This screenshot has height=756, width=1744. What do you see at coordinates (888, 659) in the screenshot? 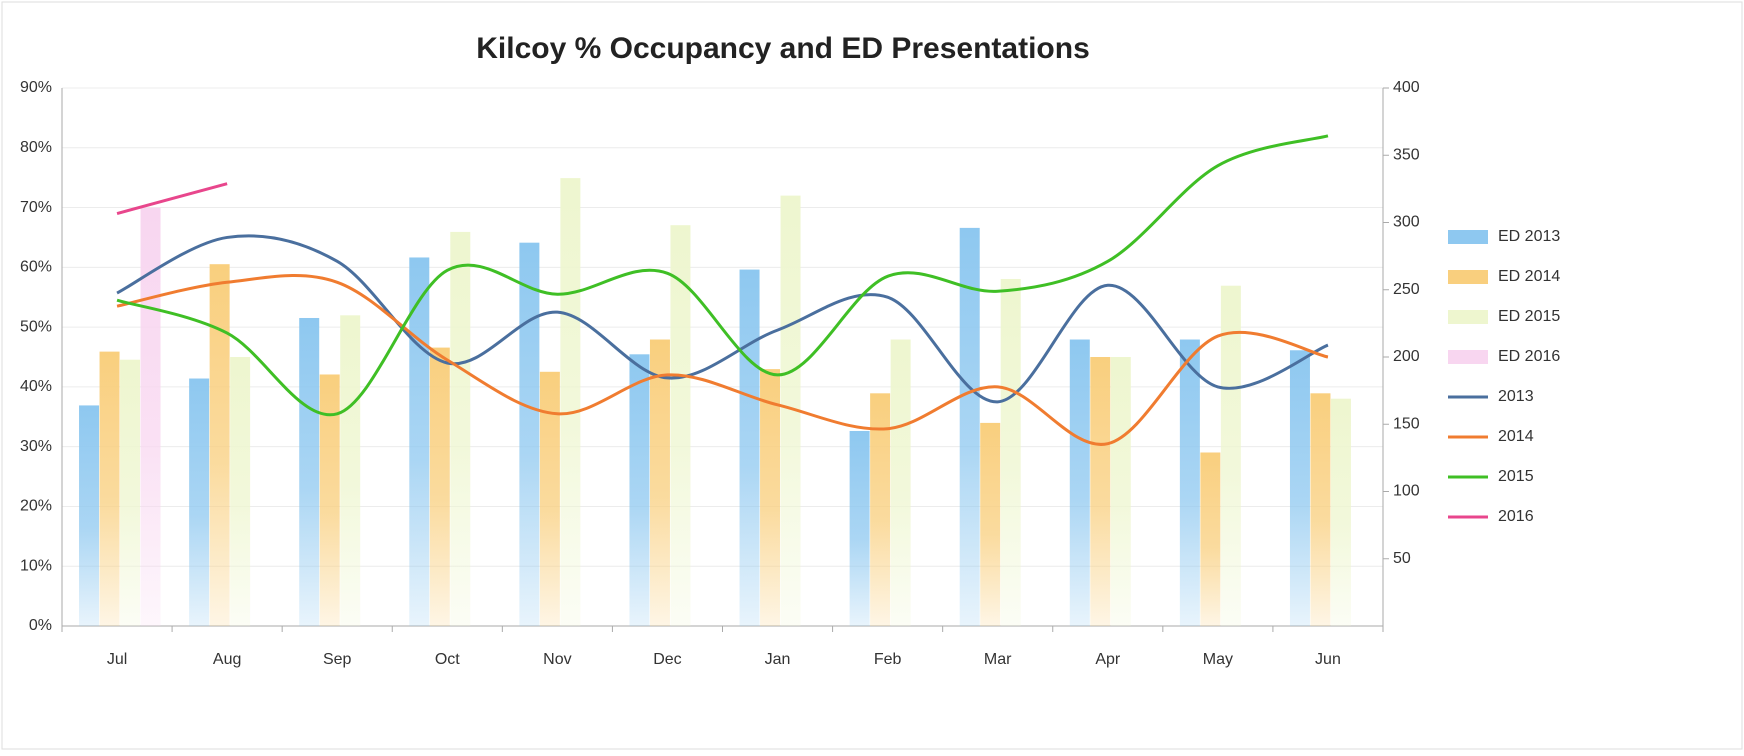
I see `x-tick-label: Feb` at bounding box center [888, 659].